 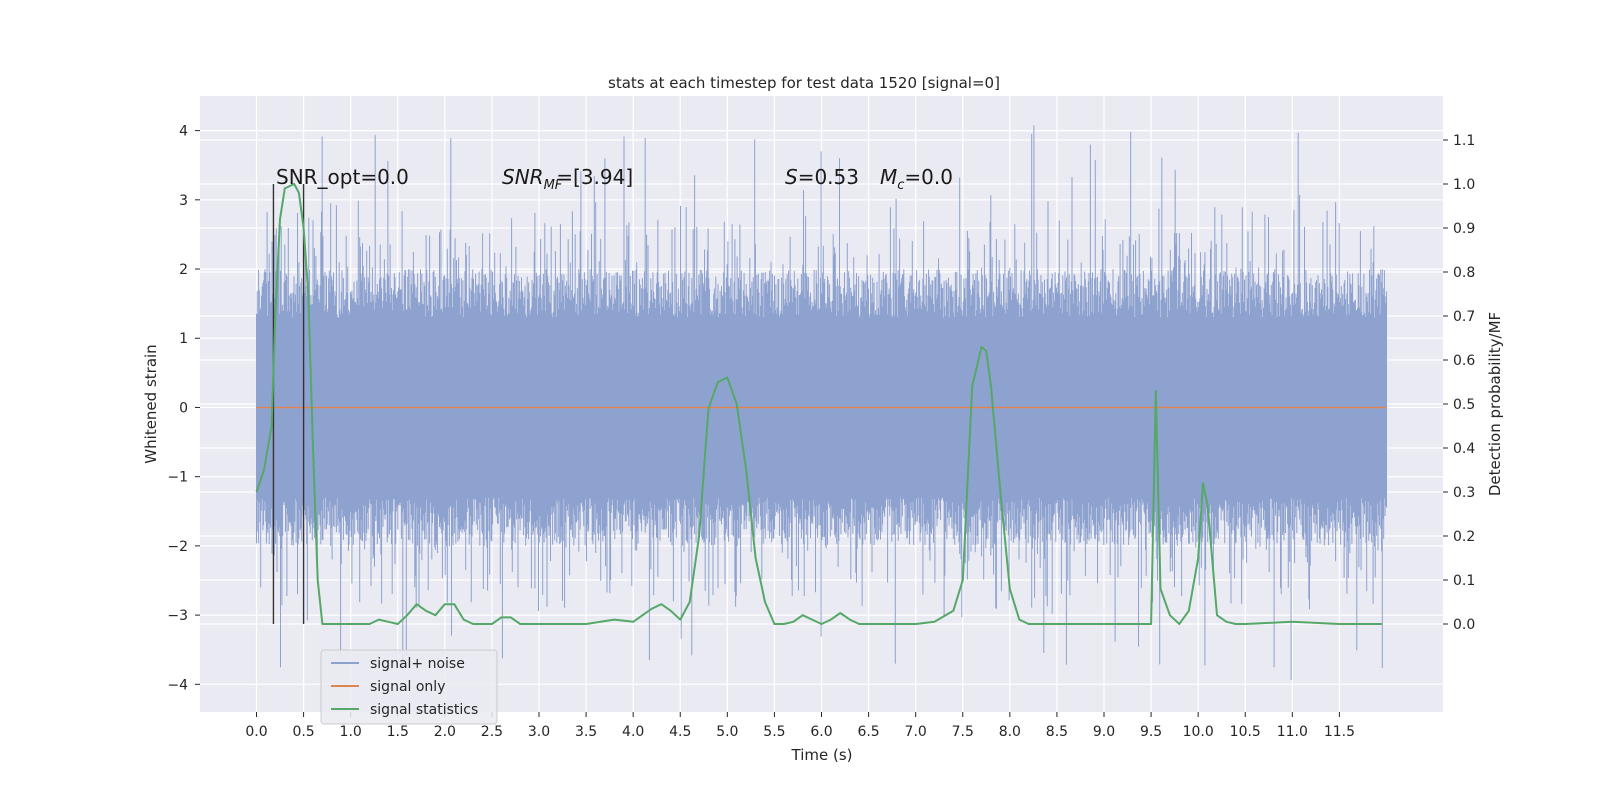 I want to click on x-tick-label: 5.5, so click(x=774, y=732).